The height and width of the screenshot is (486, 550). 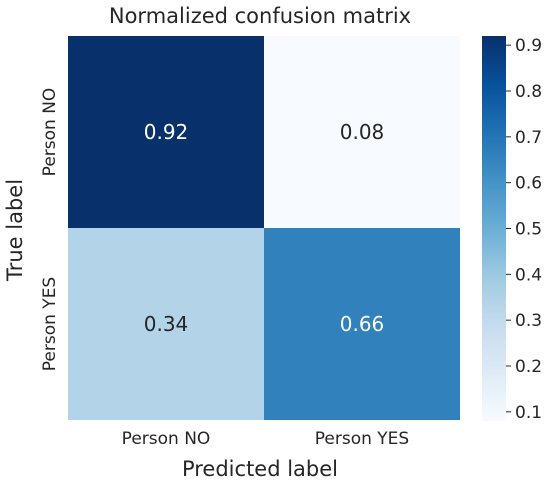 I want to click on colorbar-tick-label: 0.6, so click(x=528, y=184).